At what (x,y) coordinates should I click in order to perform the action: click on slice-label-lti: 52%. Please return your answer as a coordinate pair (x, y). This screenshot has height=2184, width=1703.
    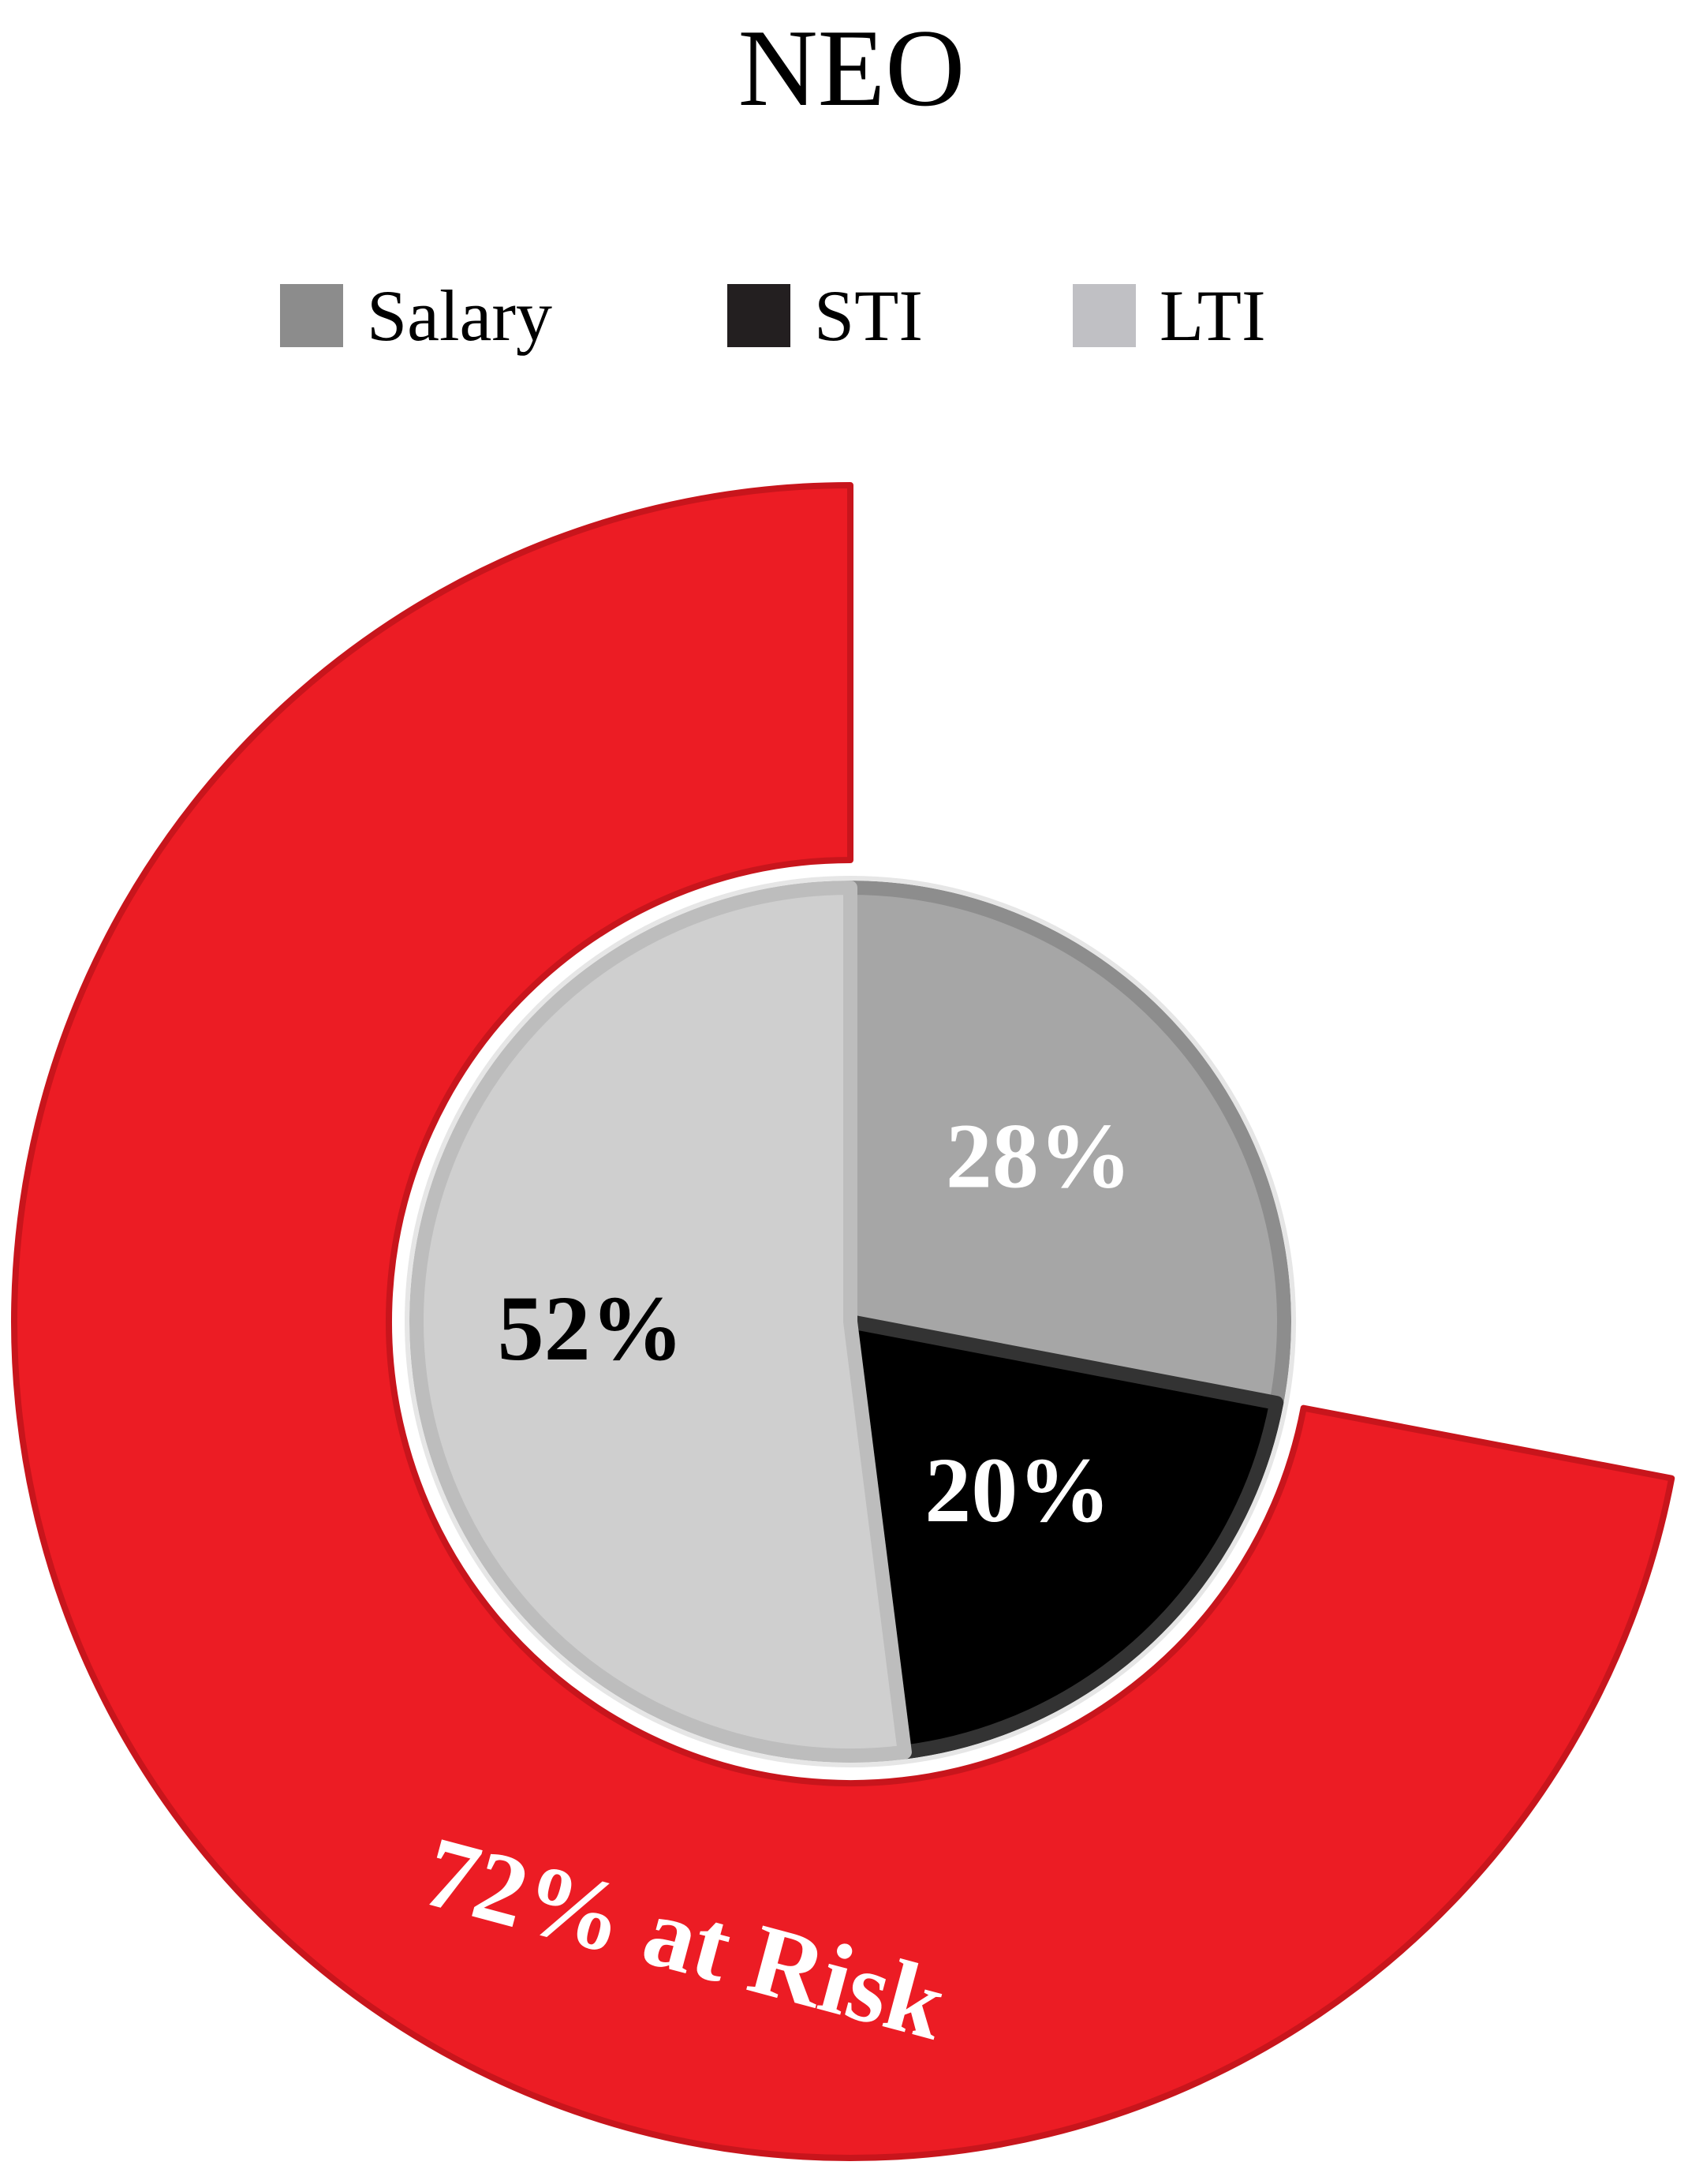
    Looking at the image, I should click on (591, 1328).